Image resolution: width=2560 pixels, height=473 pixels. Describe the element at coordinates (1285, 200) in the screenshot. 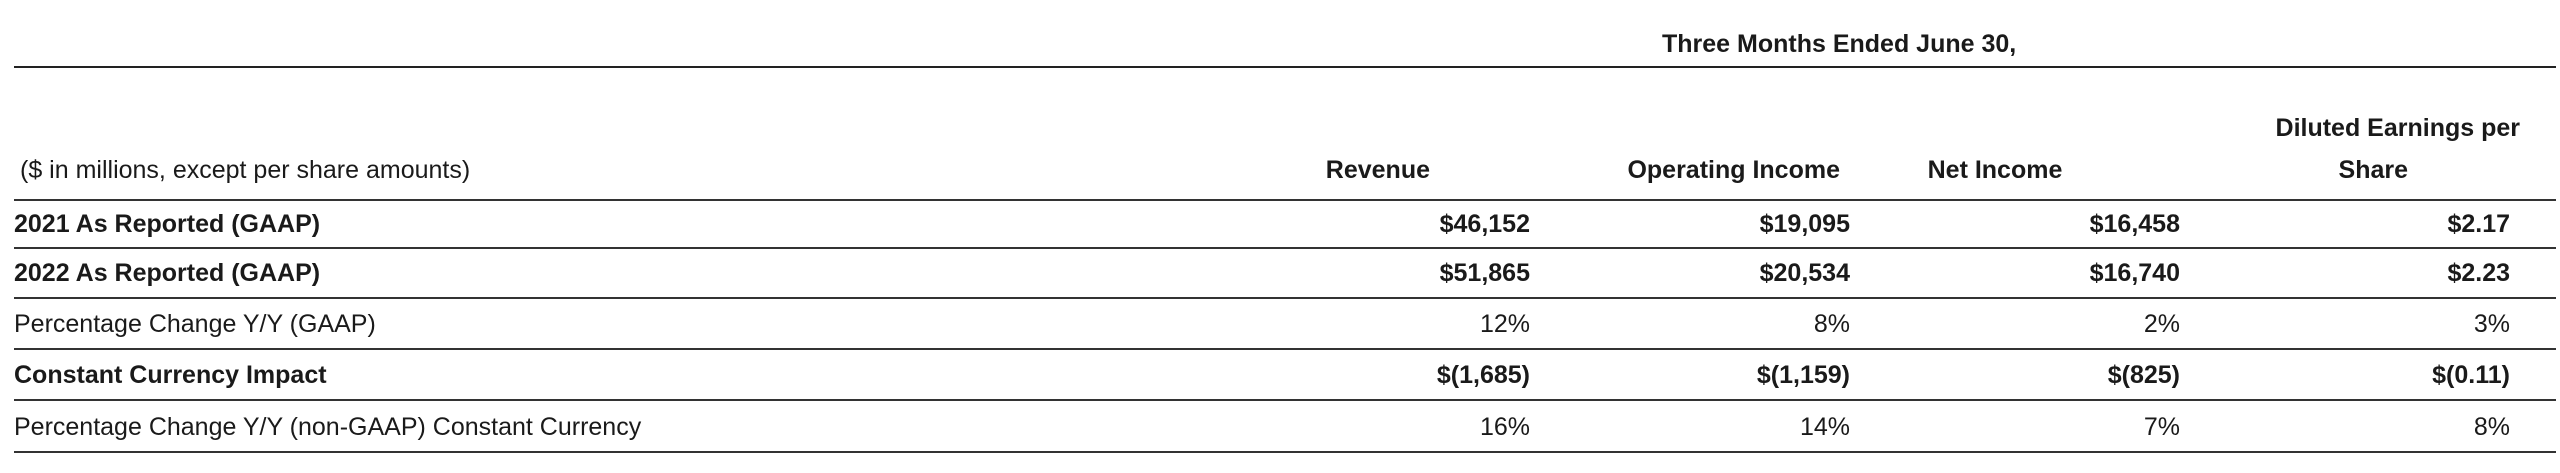

I see `header-rule` at that location.